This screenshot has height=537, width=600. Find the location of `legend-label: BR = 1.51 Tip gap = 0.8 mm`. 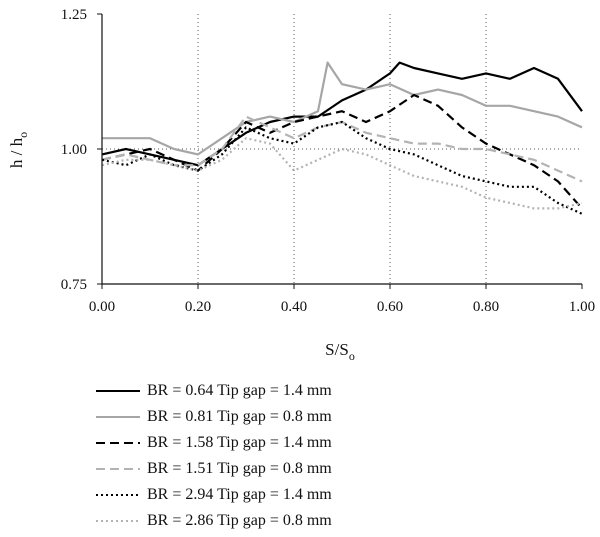

legend-label: BR = 1.51 Tip gap = 0.8 mm is located at coordinates (239, 468).